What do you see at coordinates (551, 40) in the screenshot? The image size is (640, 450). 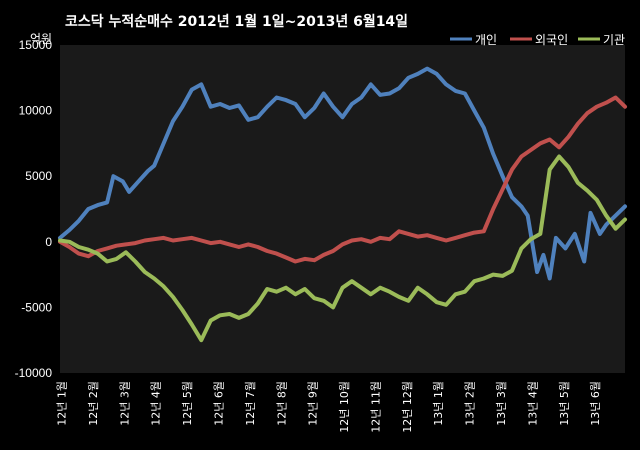 I see `legend-label-1: 외국인` at bounding box center [551, 40].